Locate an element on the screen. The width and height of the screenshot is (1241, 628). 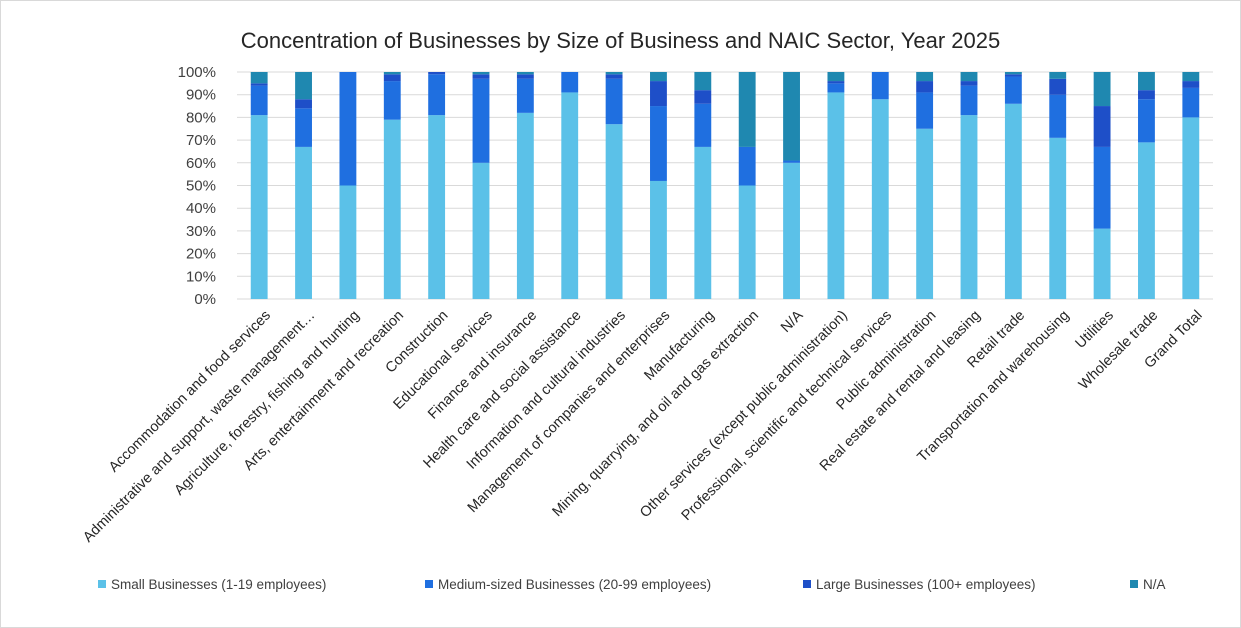
y-tick-label: 0% is located at coordinates (205, 299).